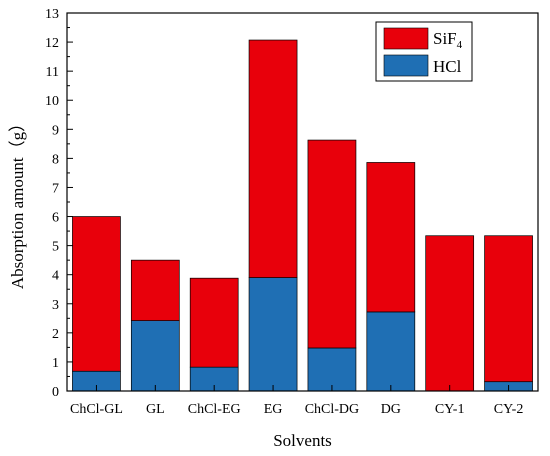 The width and height of the screenshot is (550, 456). I want to click on y-tick-label: 5, so click(55, 247).